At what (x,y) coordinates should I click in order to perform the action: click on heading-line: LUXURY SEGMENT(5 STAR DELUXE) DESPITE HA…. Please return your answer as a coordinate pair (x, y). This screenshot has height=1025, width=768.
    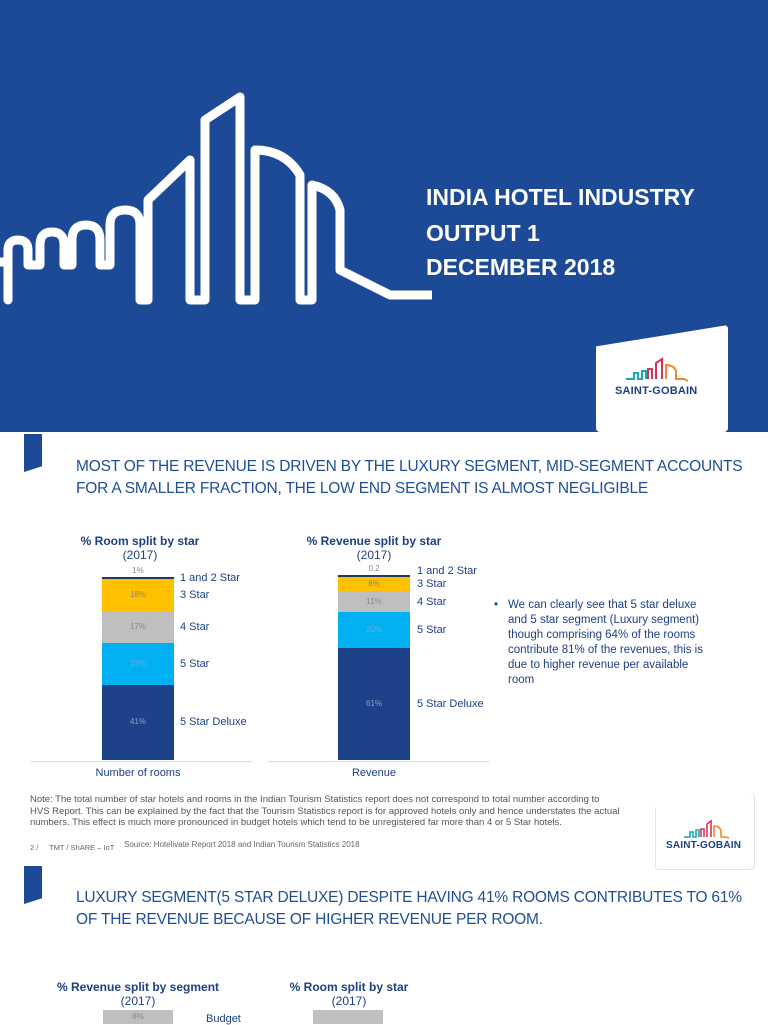
    Looking at the image, I should click on (409, 897).